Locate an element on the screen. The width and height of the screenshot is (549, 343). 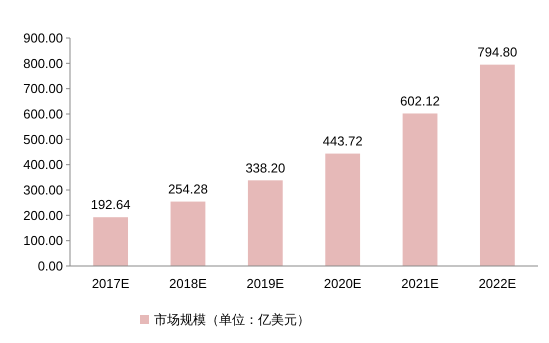
data-label: 192.64 is located at coordinates (110, 204).